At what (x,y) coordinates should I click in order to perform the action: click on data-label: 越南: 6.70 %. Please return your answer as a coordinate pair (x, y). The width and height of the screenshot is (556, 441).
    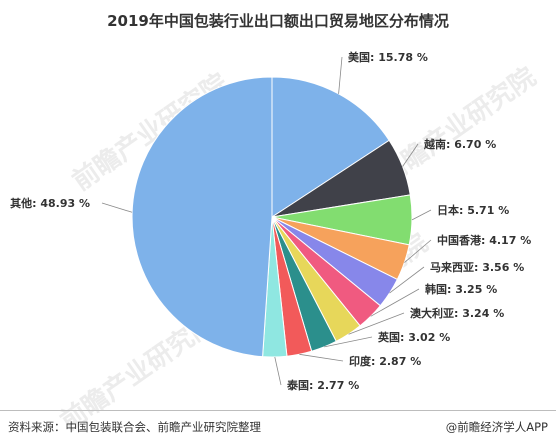
    Looking at the image, I should click on (459, 144).